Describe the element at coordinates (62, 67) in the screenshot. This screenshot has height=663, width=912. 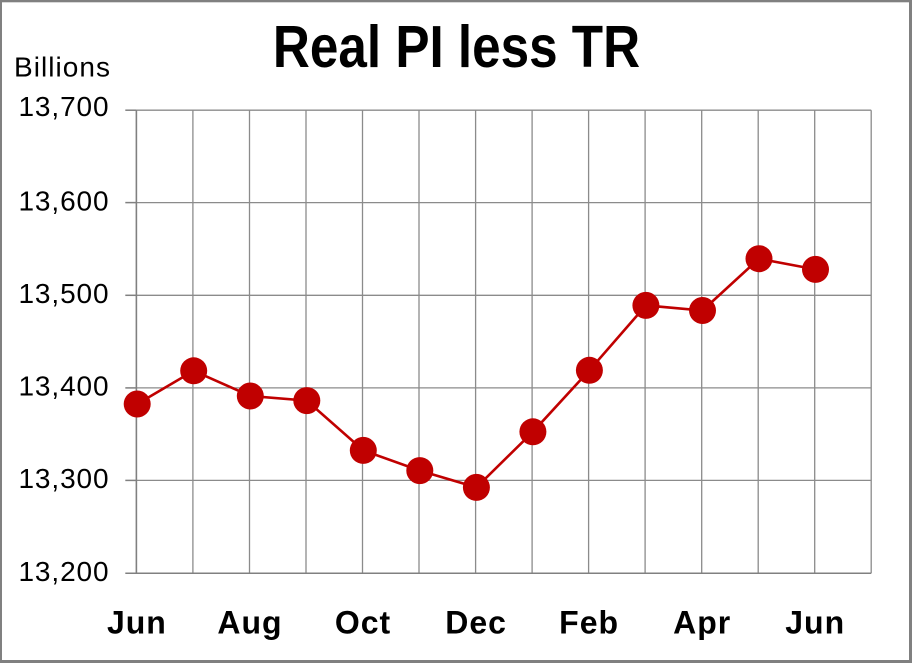
I see `svg-text: Billions` at that location.